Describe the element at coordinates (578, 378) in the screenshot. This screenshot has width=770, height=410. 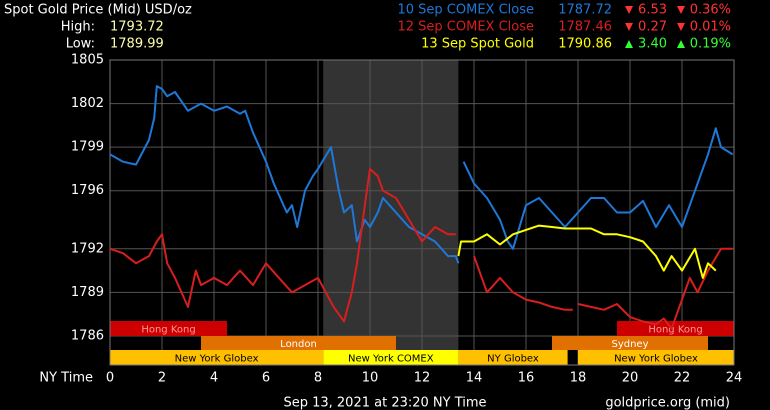
I see `x-tick-label: 18` at that location.